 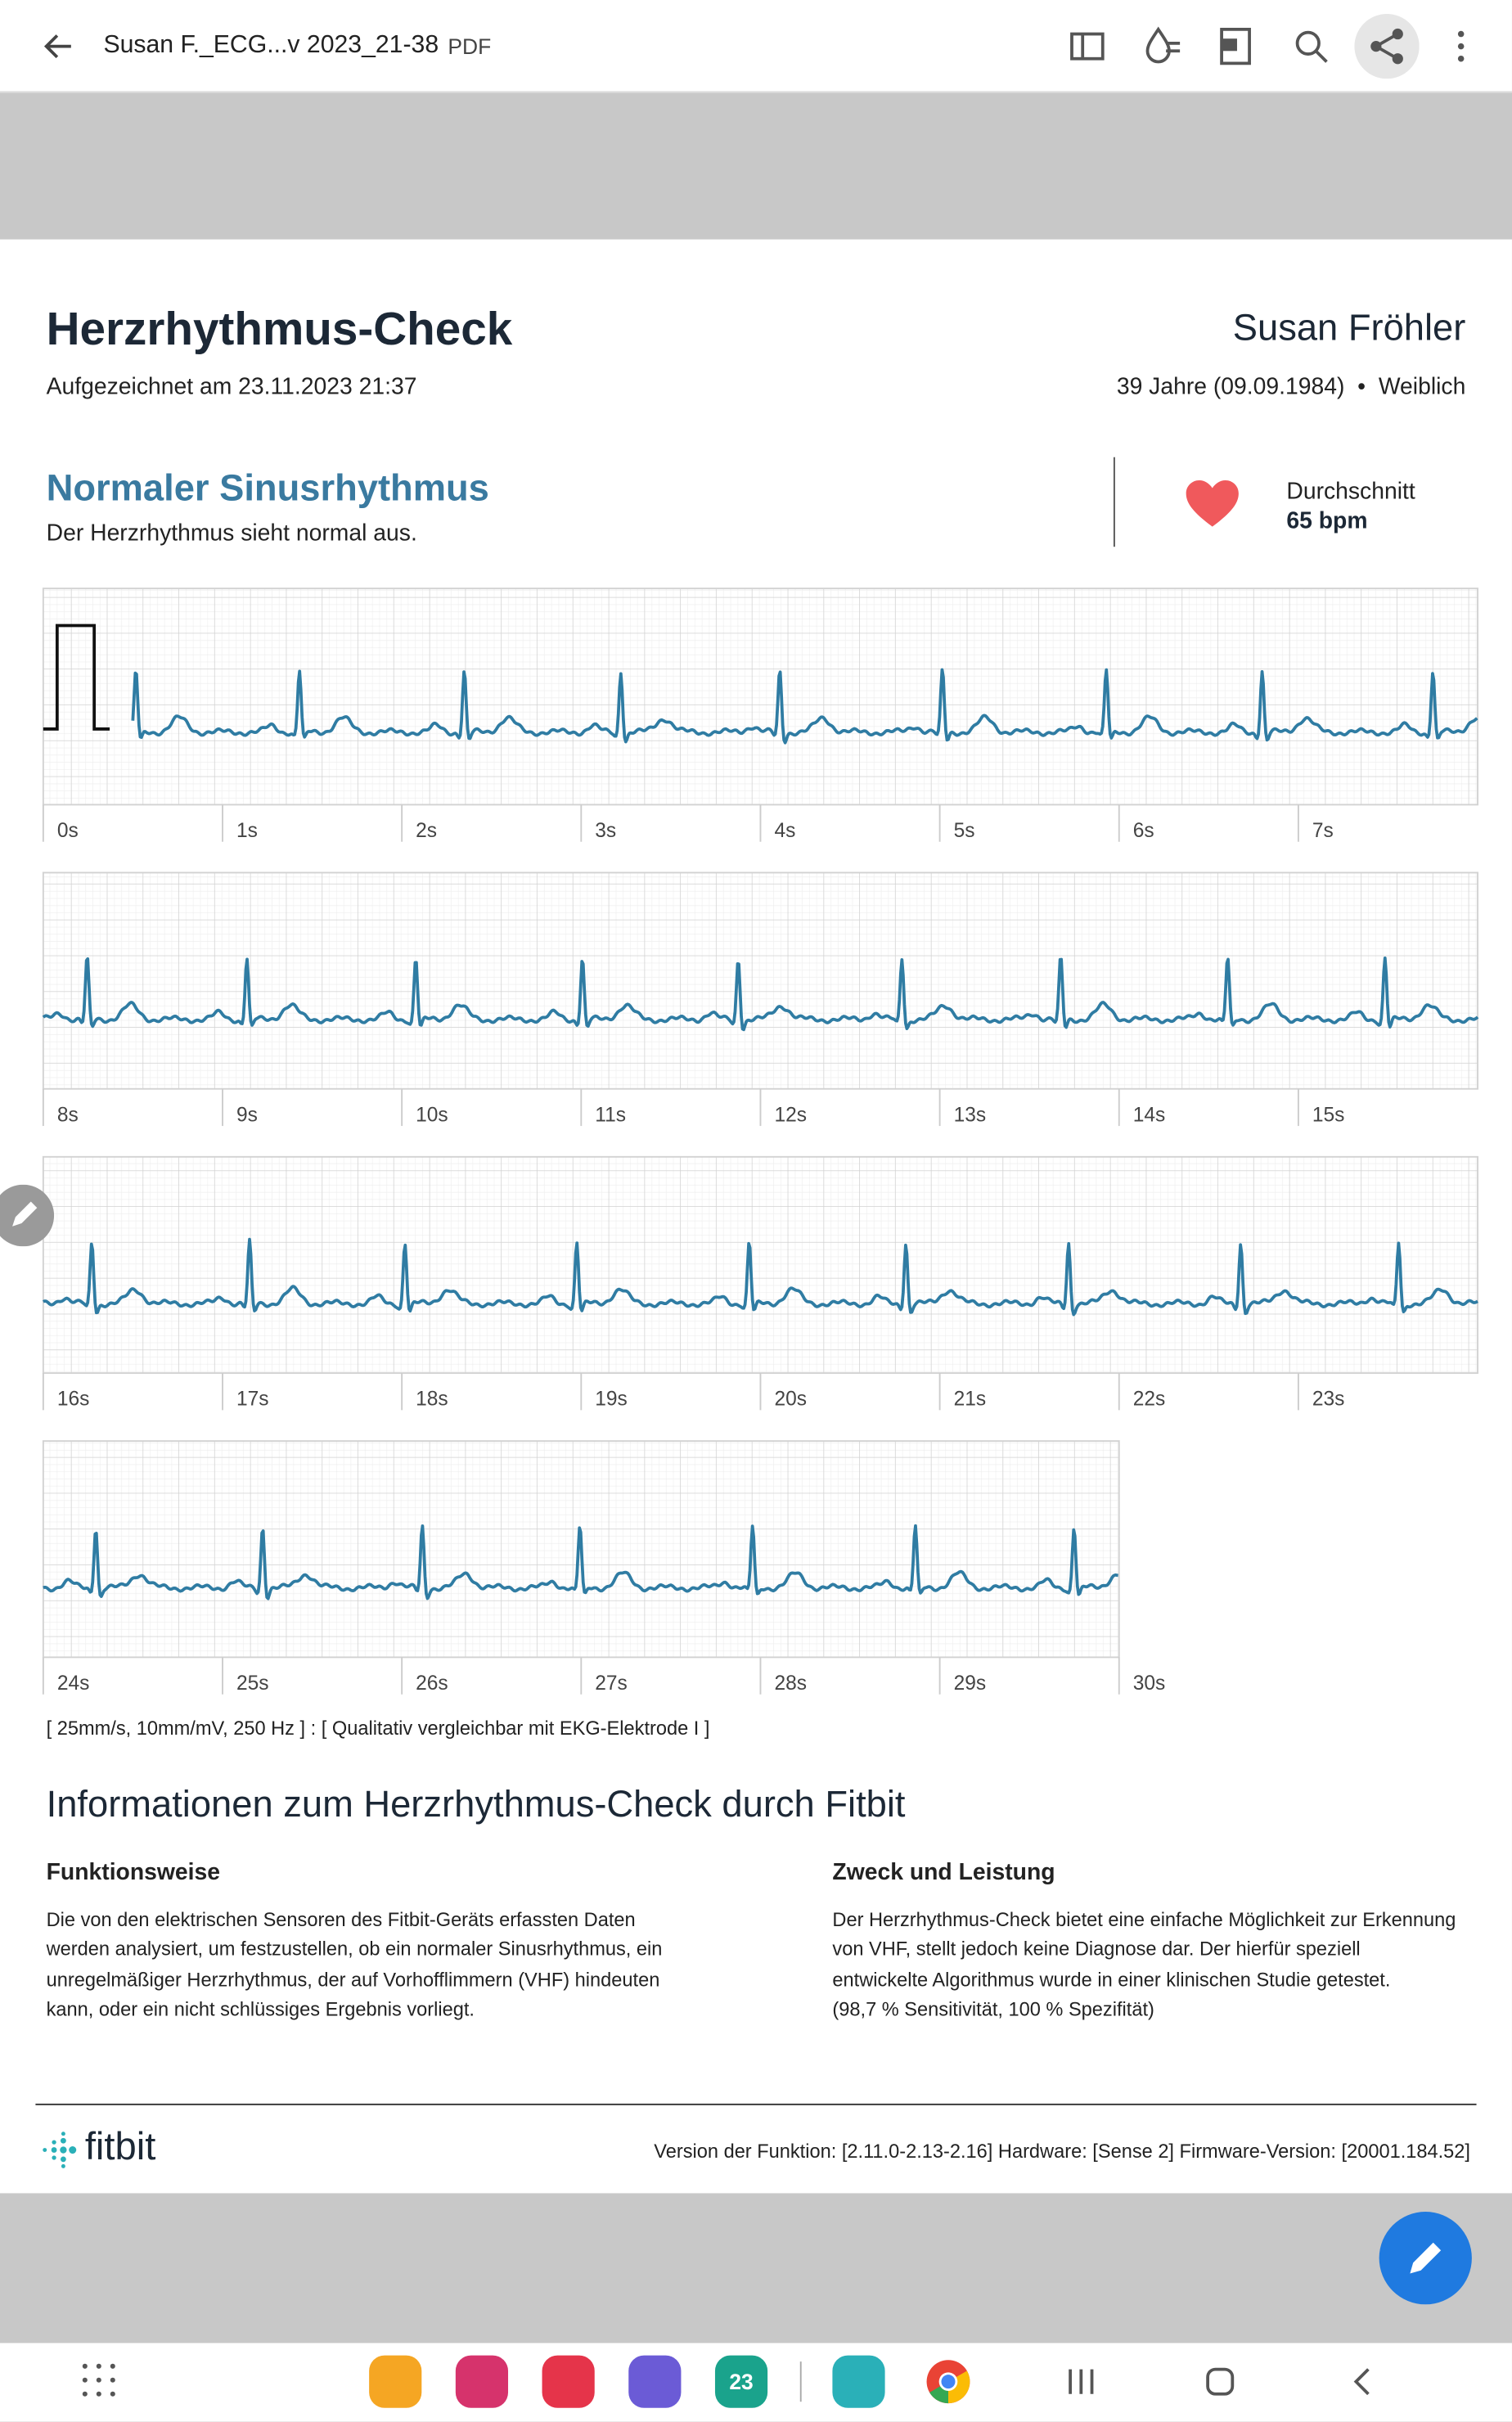 I want to click on gender: Weiblich, so click(x=1422, y=386).